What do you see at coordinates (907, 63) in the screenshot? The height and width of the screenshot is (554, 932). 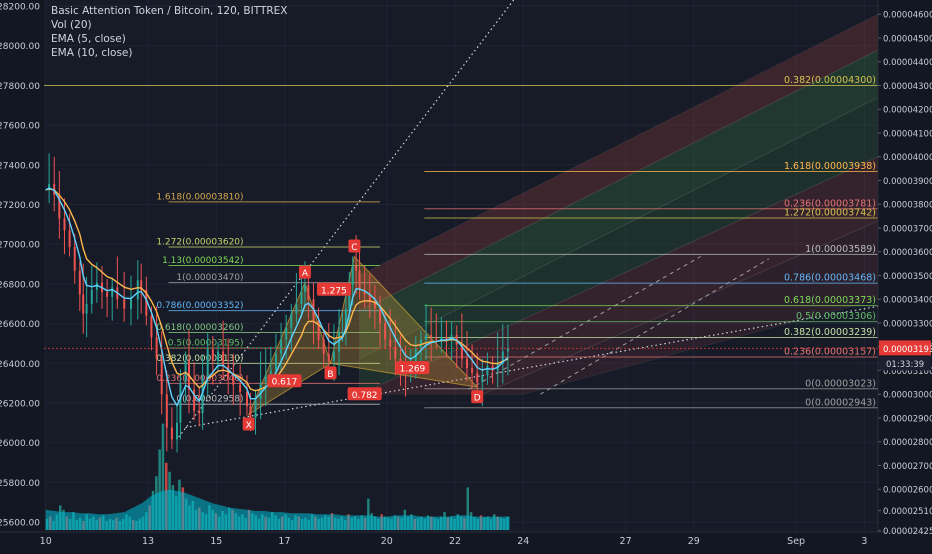 I see `right-axis-tick-label: 0.00004400` at bounding box center [907, 63].